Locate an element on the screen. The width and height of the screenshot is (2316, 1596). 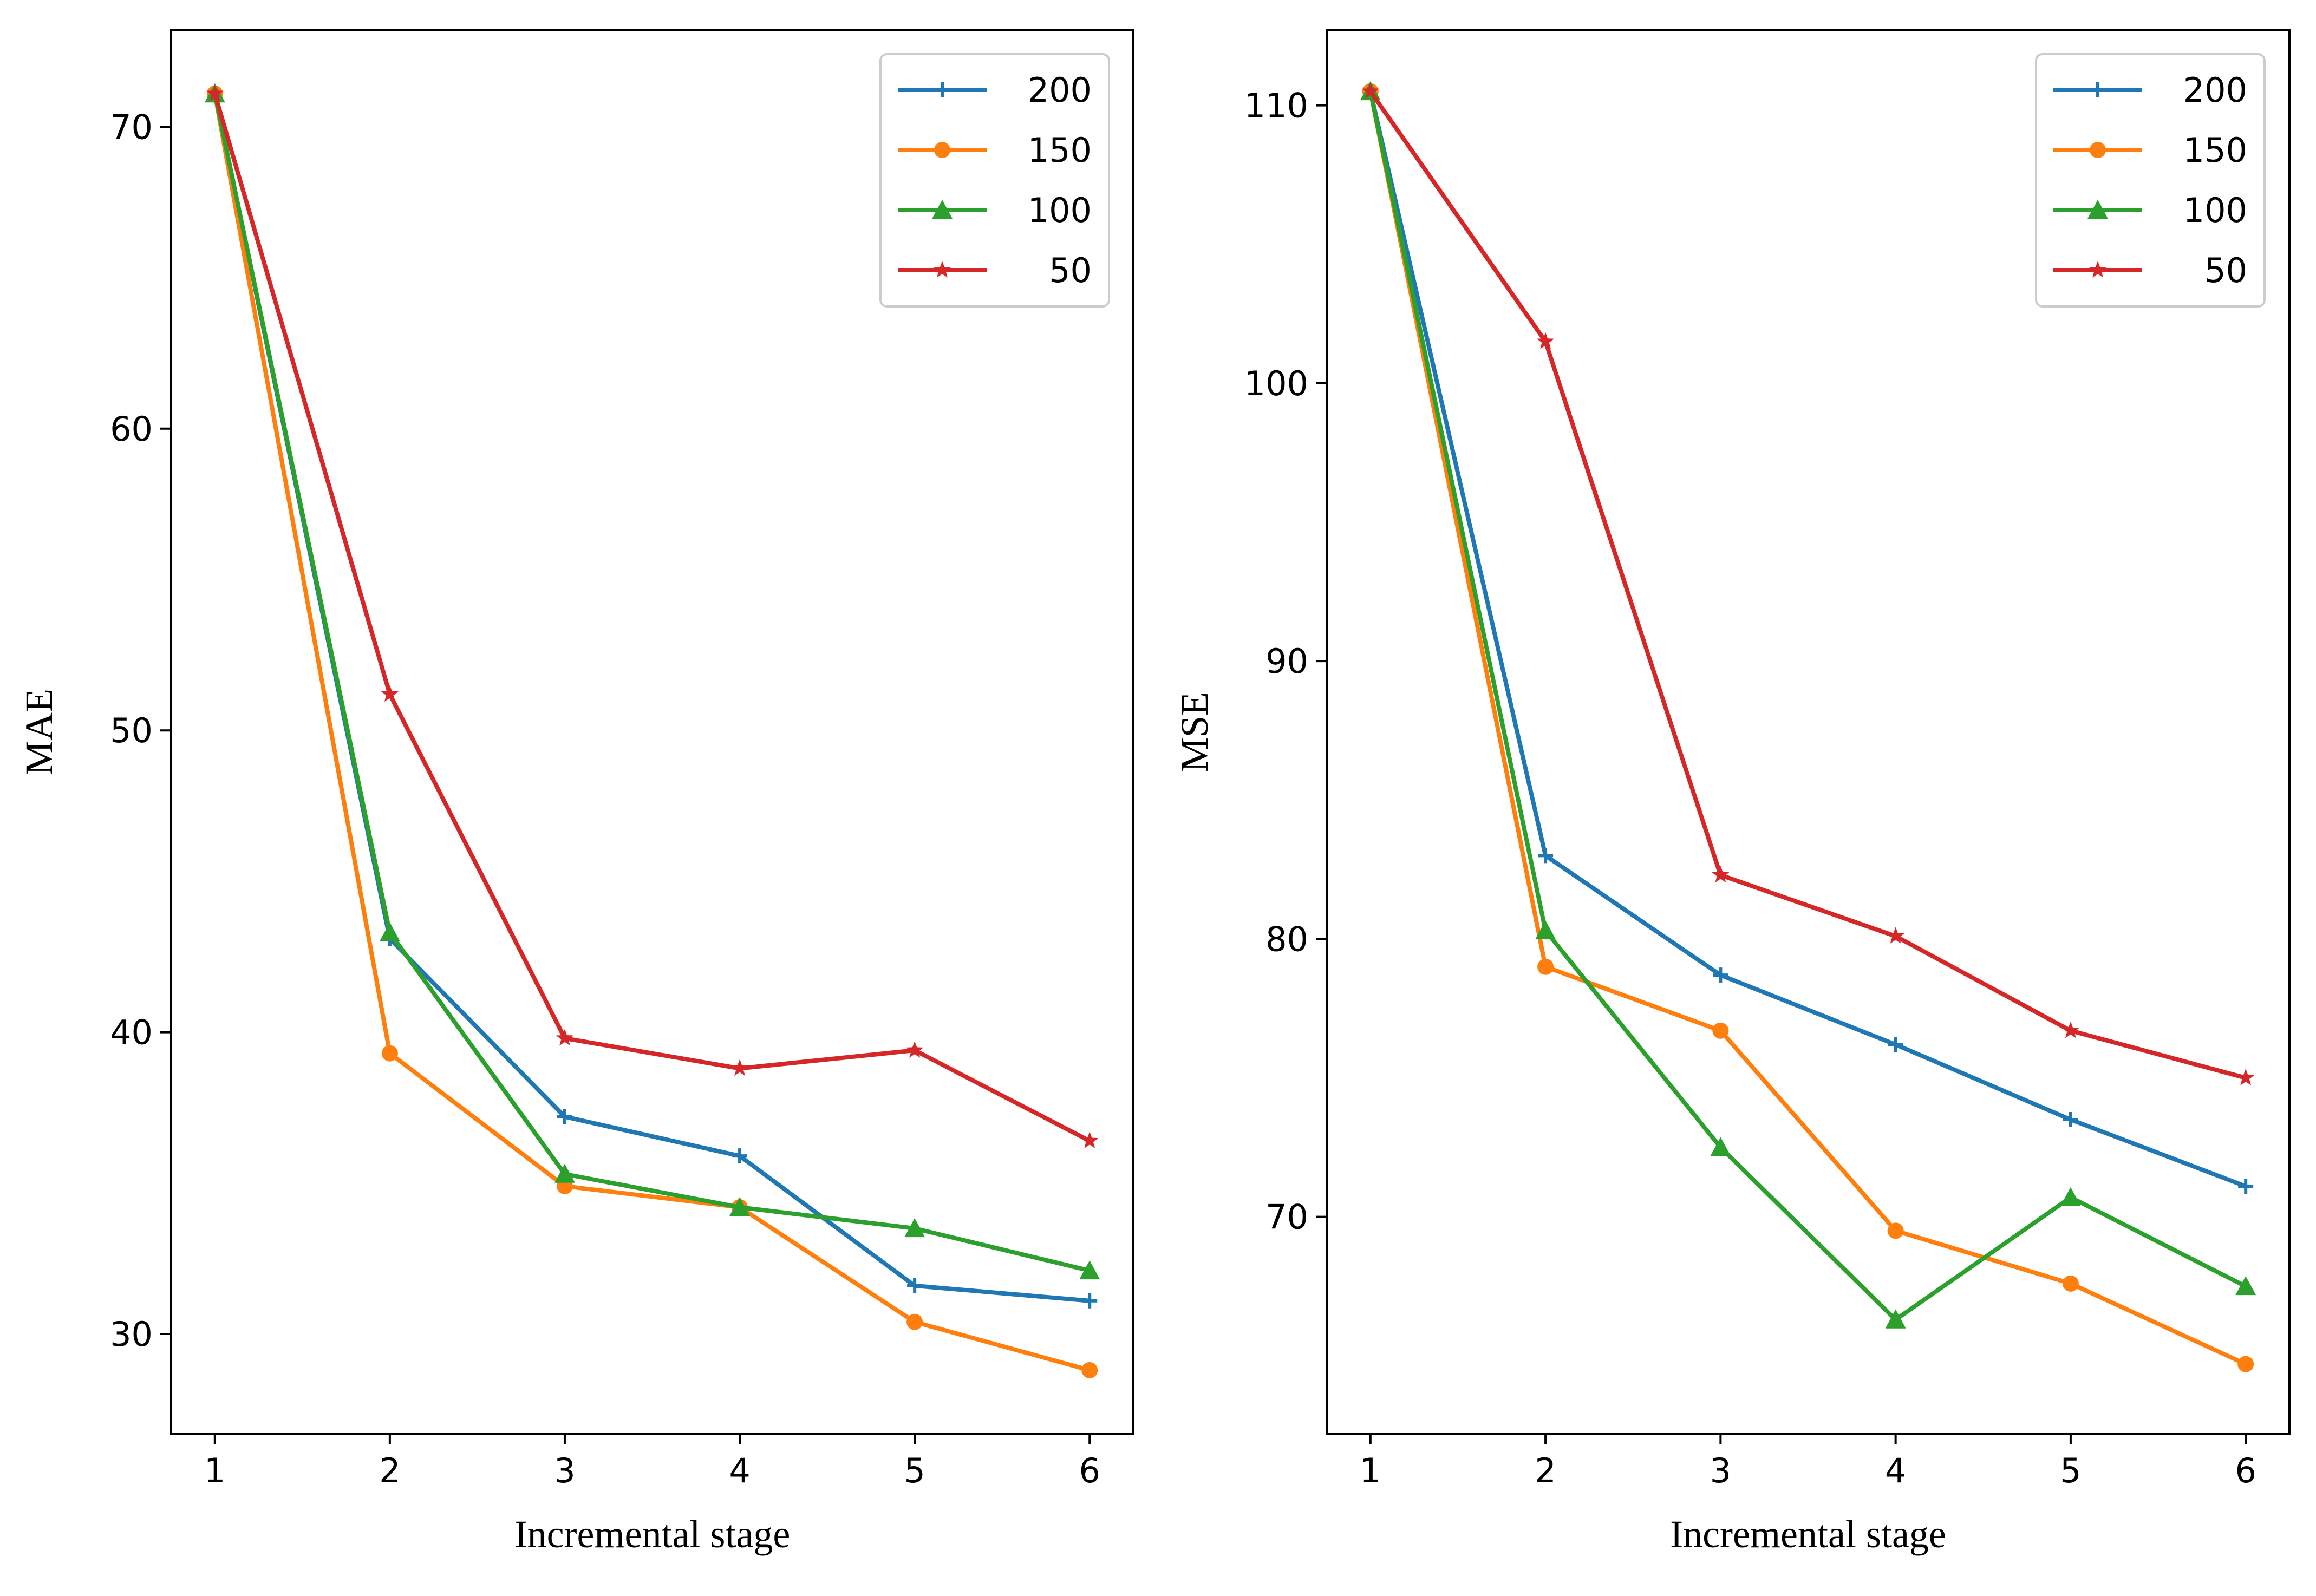
y-tick-label: 110 is located at coordinates (1276, 106).